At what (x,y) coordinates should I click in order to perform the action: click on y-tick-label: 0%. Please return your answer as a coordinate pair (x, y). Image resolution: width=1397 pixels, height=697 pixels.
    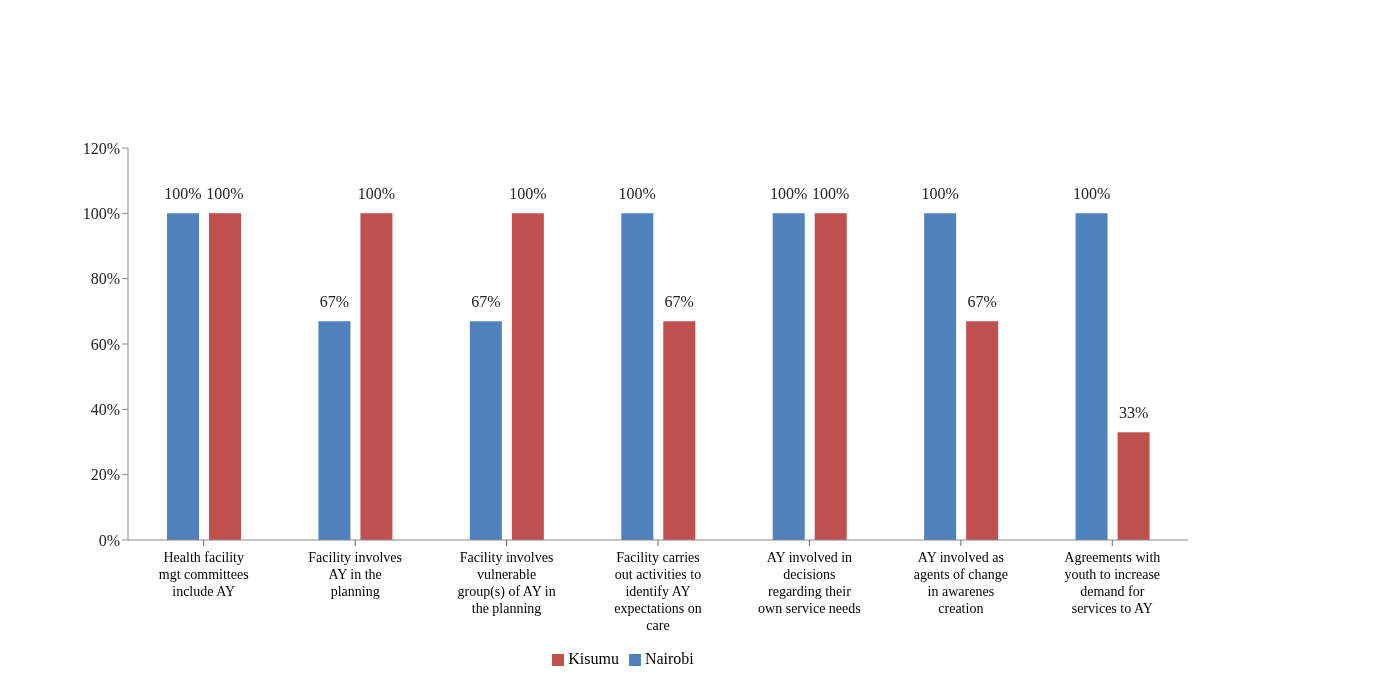
    Looking at the image, I should click on (109, 540).